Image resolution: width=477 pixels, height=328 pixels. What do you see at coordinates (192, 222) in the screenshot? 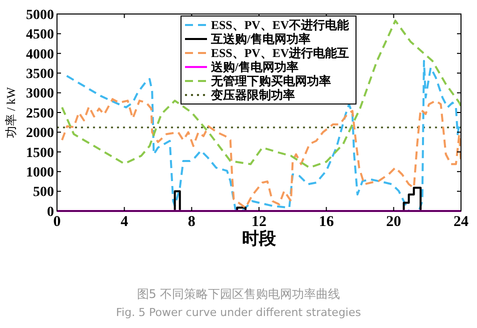
I see `x-tick-label: 8` at bounding box center [192, 222].